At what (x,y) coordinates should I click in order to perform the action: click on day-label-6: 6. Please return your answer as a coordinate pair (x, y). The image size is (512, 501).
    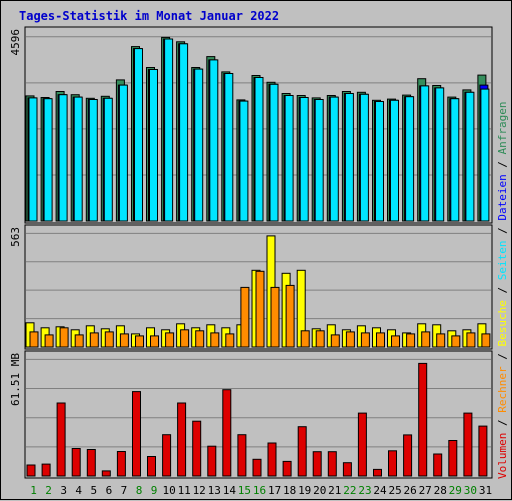
    Looking at the image, I should click on (109, 490).